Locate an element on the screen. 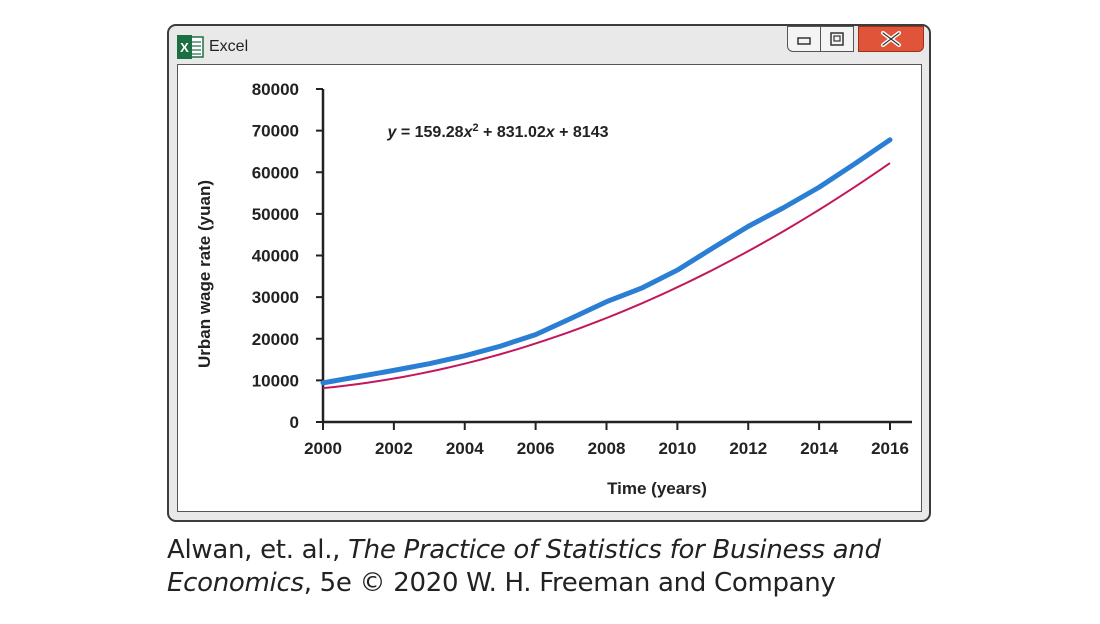 The height and width of the screenshot is (624, 1100). excel-icon: X is located at coordinates (190, 47).